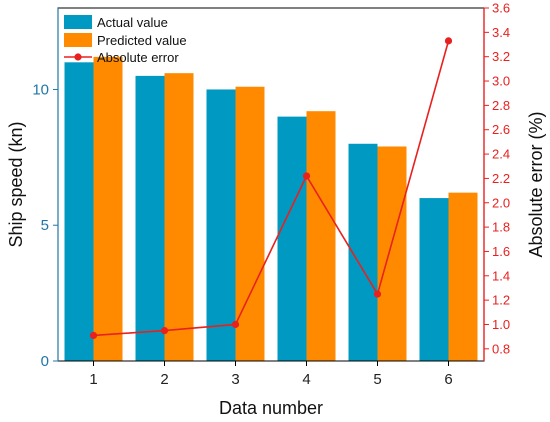  What do you see at coordinates (501, 202) in the screenshot?
I see `y2-tick-label-2.0: 2.0` at bounding box center [501, 202].